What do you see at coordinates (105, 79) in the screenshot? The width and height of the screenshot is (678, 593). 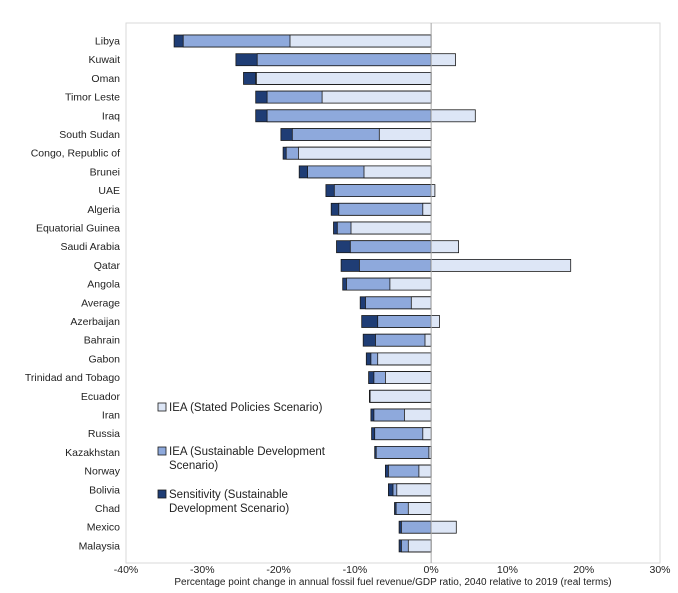 I see `category-label-oman: Oman` at bounding box center [105, 79].